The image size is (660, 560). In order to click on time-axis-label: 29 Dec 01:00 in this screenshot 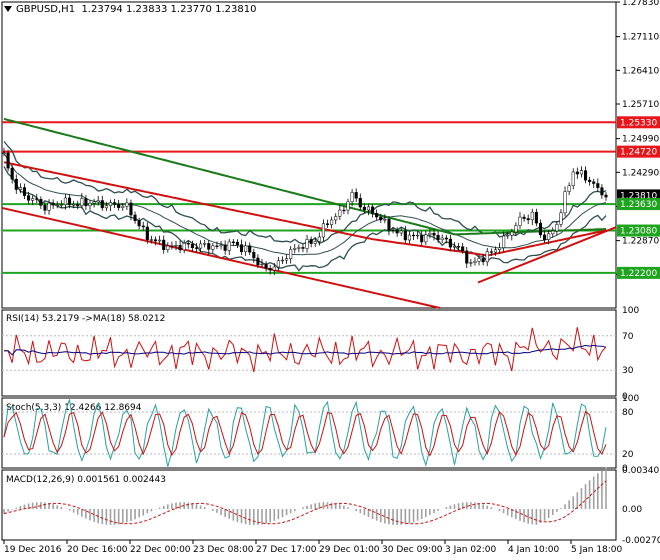, I will do `click(349, 550)`.